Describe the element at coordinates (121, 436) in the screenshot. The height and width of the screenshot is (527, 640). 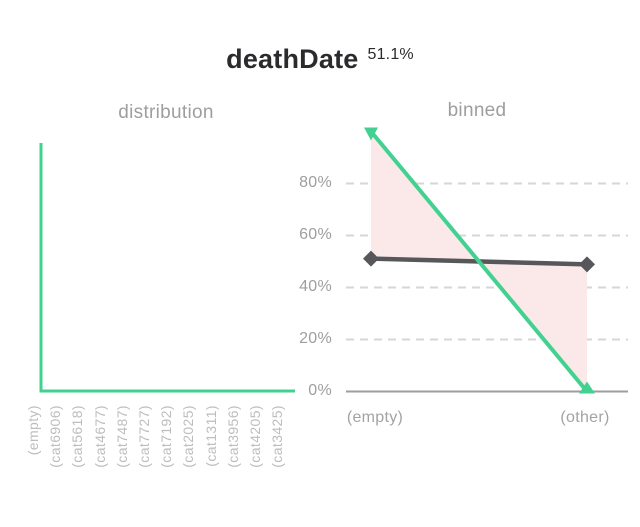
I see `dist-category-label: (cat7487)` at that location.